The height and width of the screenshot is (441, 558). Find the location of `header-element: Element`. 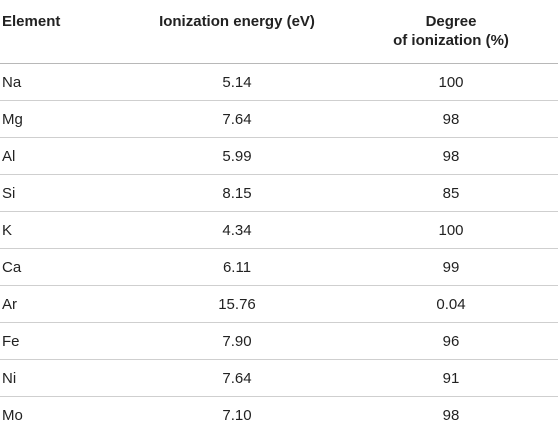

header-element: Element is located at coordinates (65, 32).